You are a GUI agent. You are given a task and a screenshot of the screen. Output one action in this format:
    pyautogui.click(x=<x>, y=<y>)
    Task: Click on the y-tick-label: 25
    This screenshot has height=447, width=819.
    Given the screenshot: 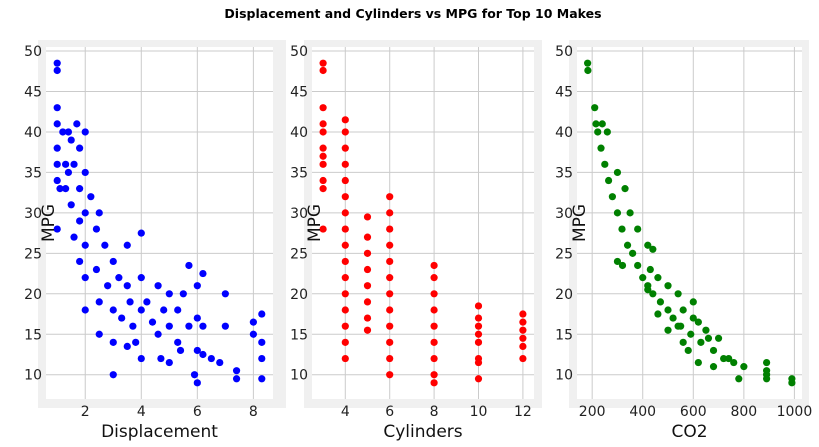 What is the action you would take?
    pyautogui.click(x=299, y=254)
    